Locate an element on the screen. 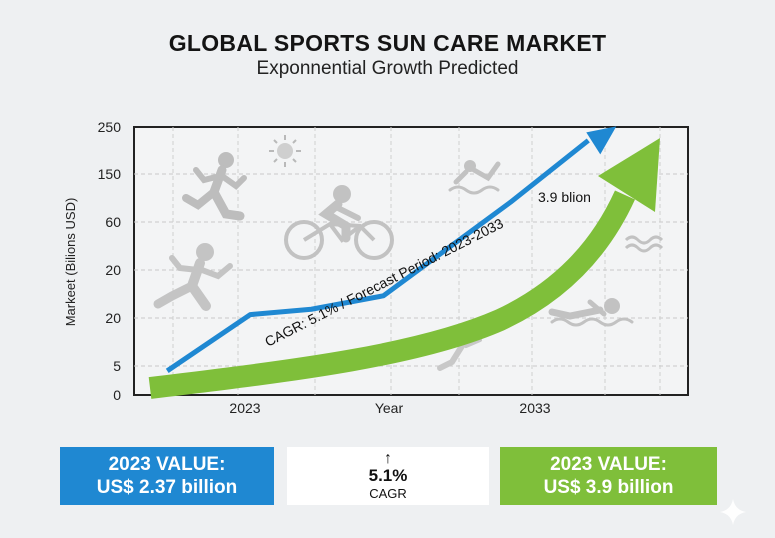 The width and height of the screenshot is (775, 538). cyclist-icon is located at coordinates (339, 222).